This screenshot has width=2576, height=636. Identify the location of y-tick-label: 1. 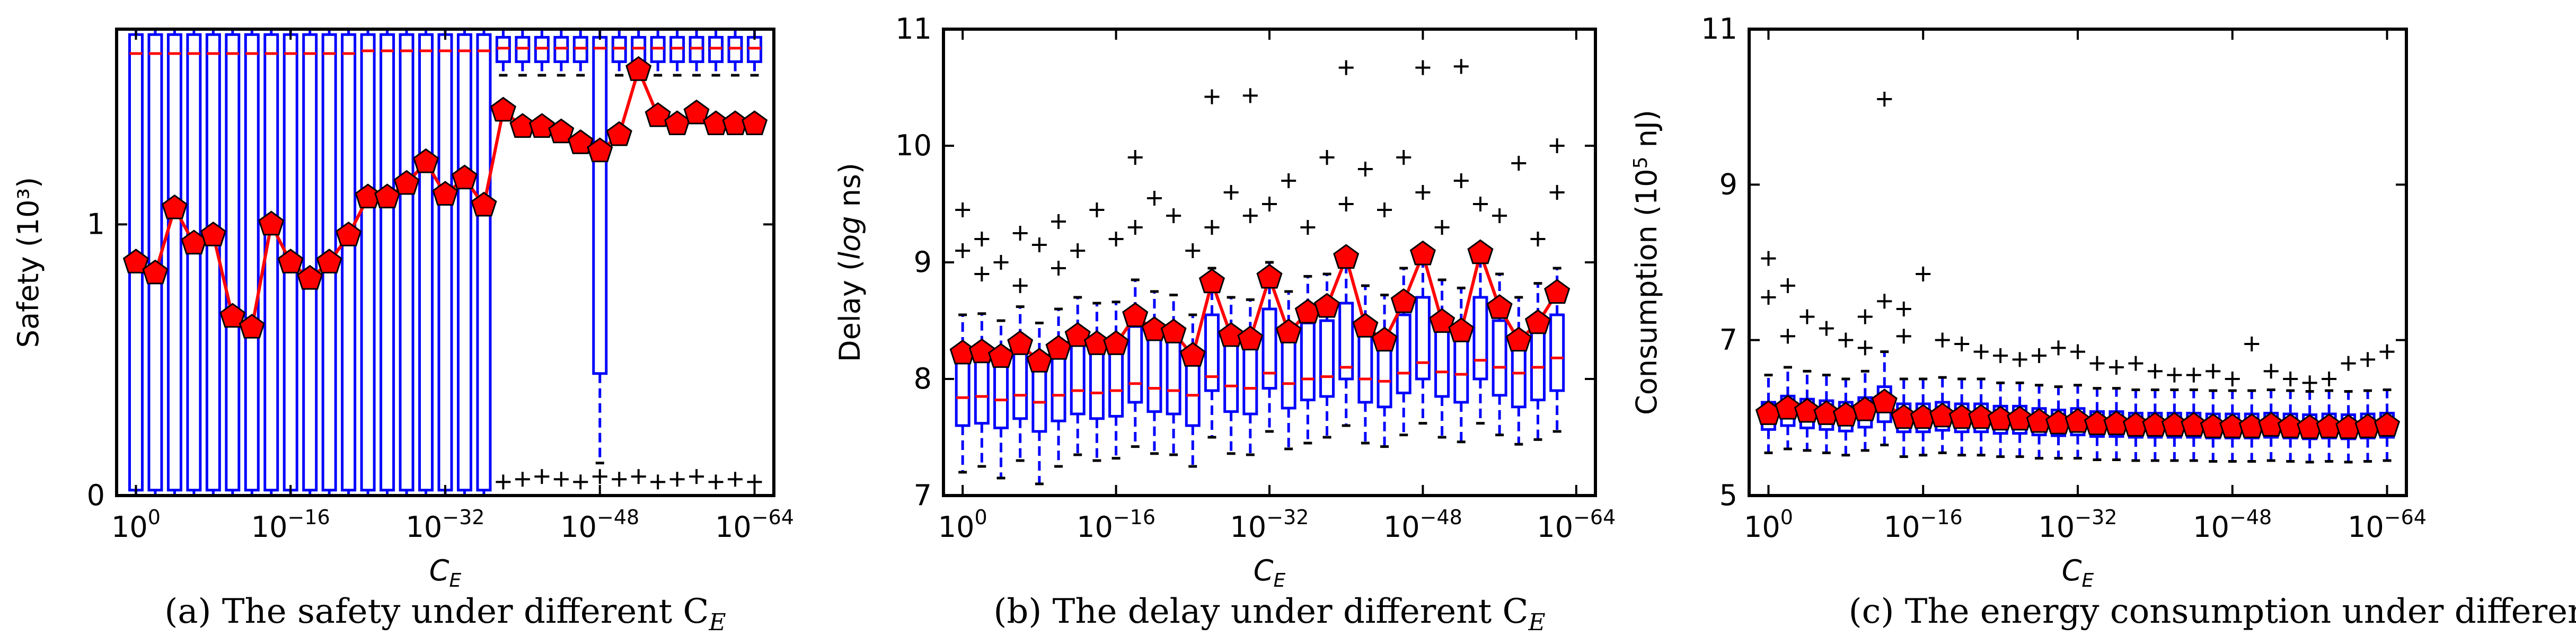
(96, 224).